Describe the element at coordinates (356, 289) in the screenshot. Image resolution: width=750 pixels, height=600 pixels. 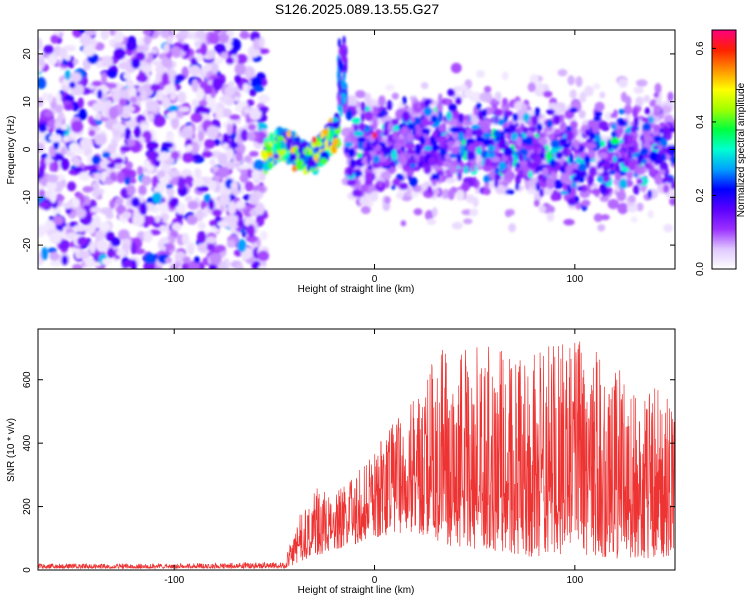
I see `spectrogram-x-label: Height of straight line (km)` at that location.